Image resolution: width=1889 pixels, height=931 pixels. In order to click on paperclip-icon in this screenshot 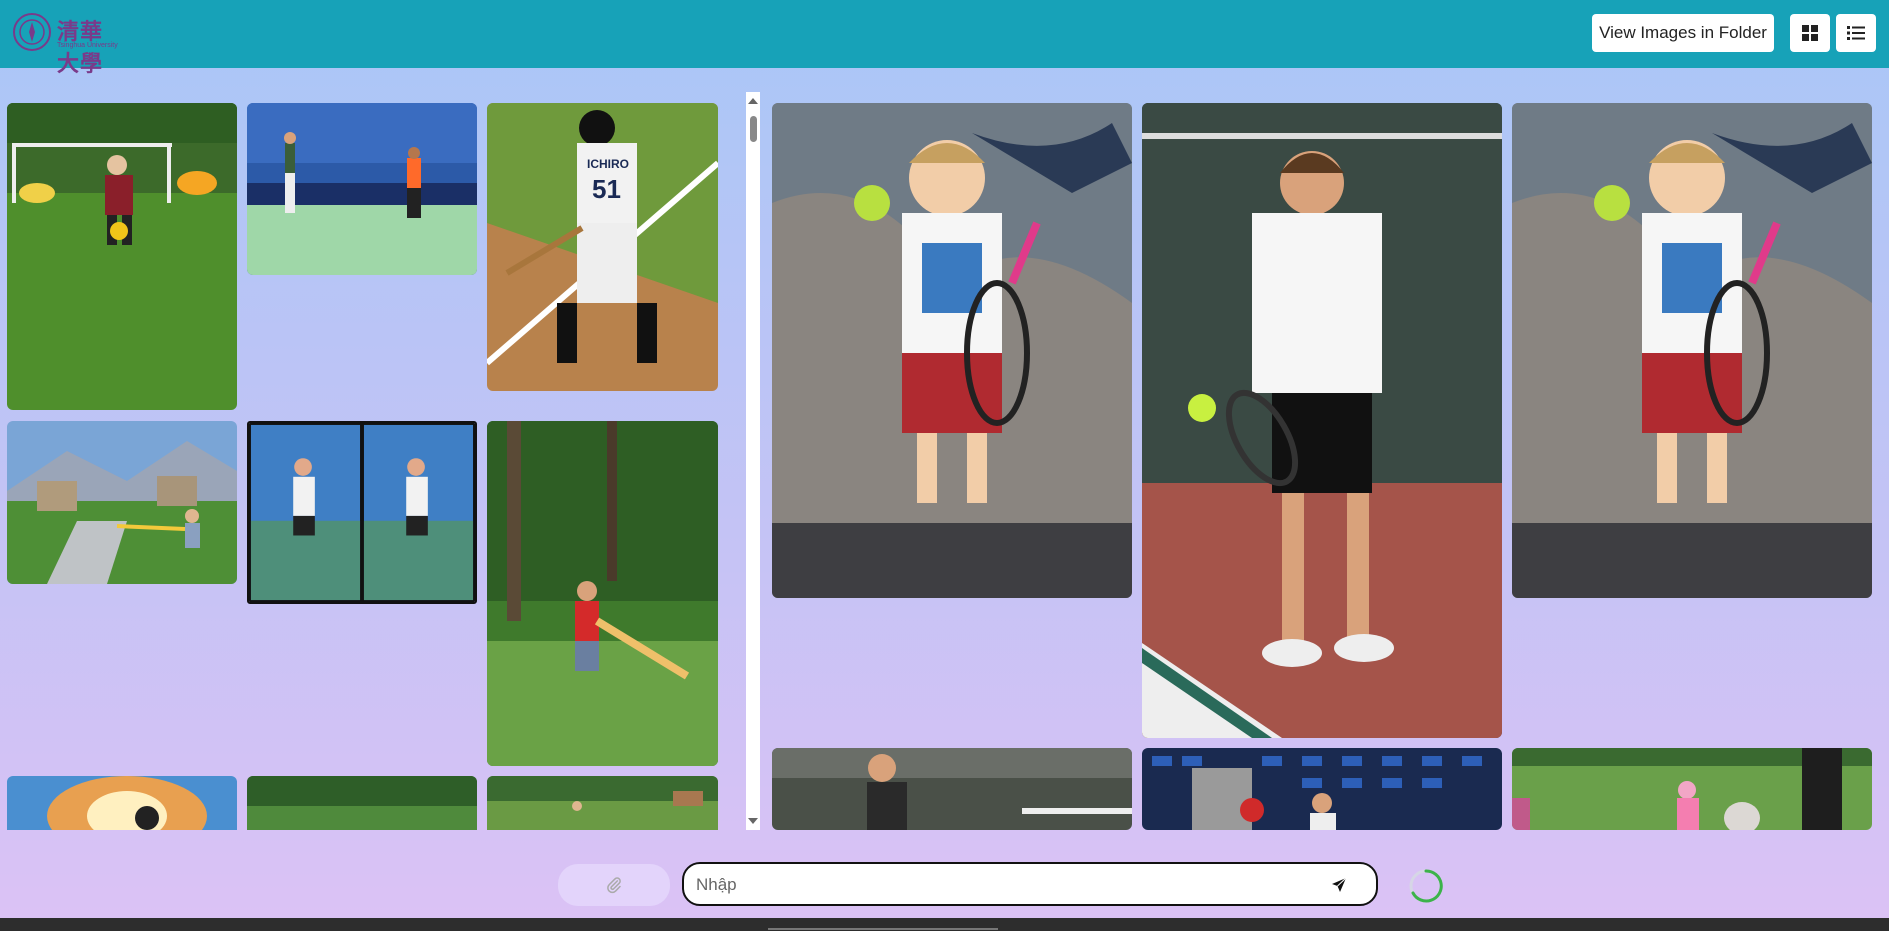, I will do `click(614, 885)`.